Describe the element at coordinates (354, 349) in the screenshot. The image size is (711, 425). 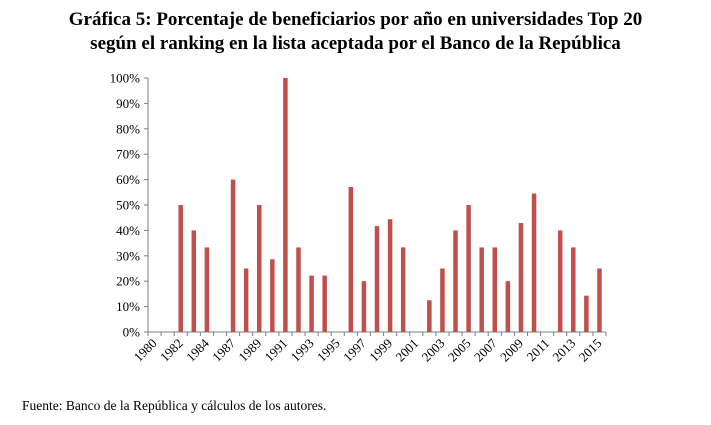
I see `x-tick-label: 1997` at that location.